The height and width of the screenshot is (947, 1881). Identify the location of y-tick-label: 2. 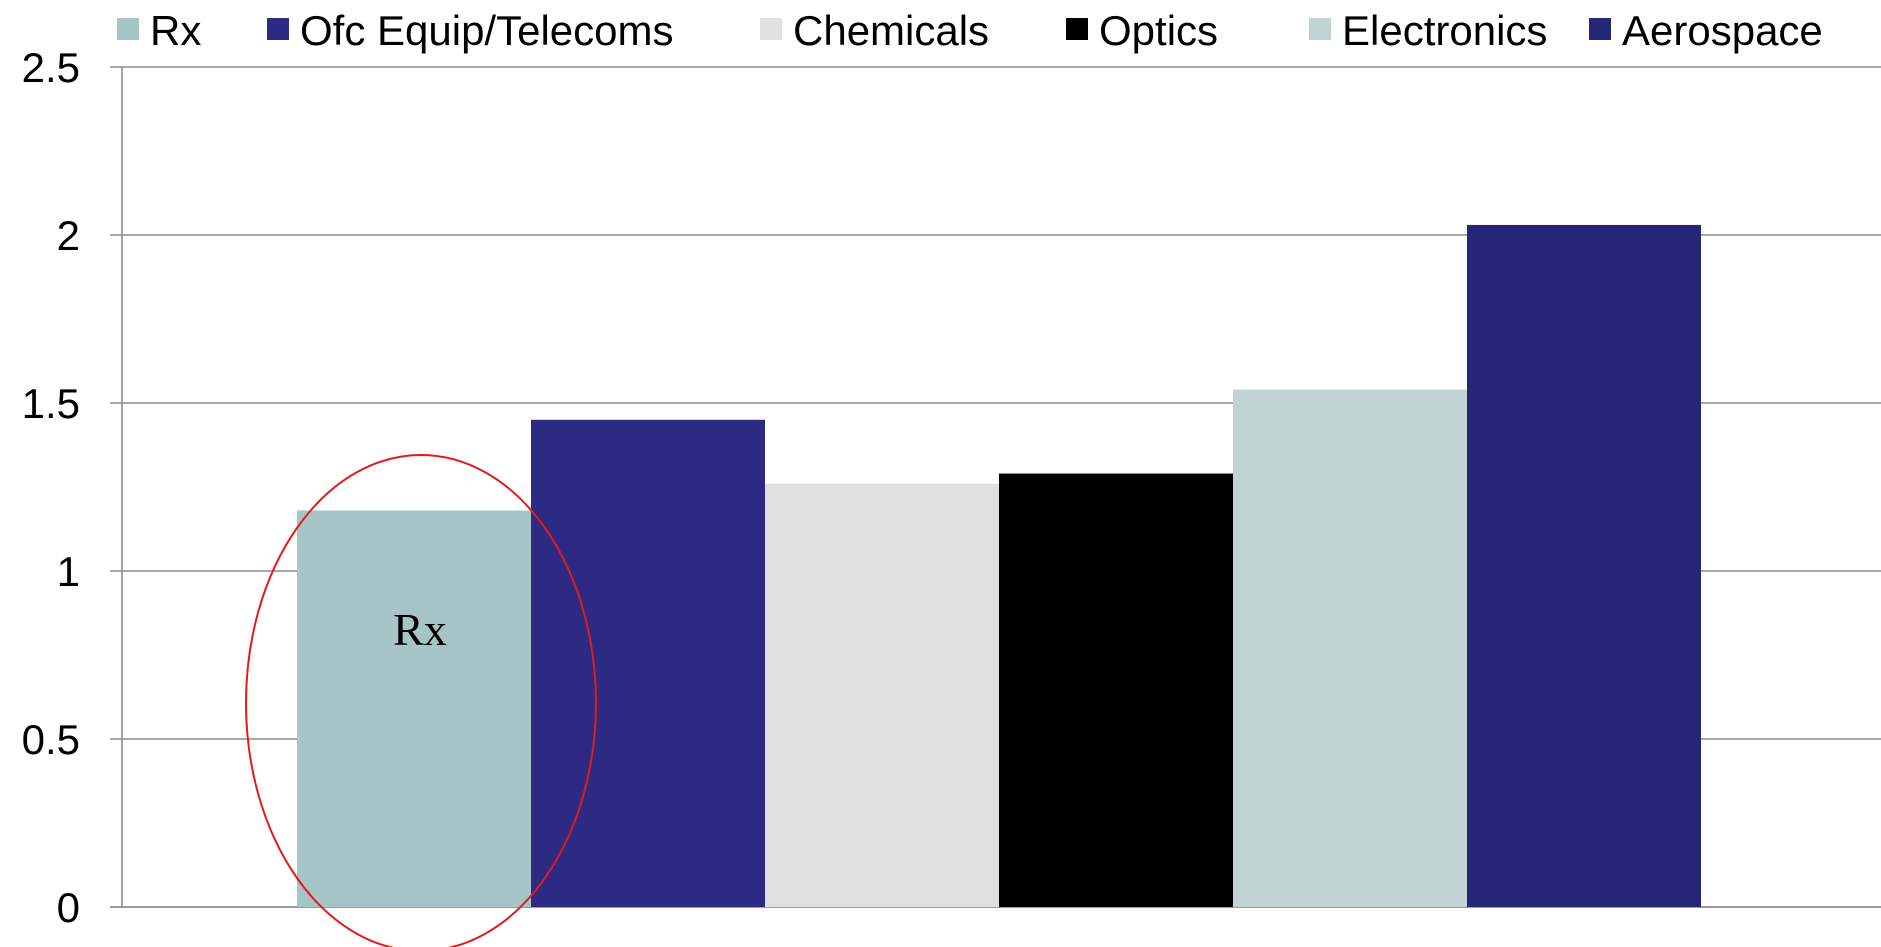
(68, 235).